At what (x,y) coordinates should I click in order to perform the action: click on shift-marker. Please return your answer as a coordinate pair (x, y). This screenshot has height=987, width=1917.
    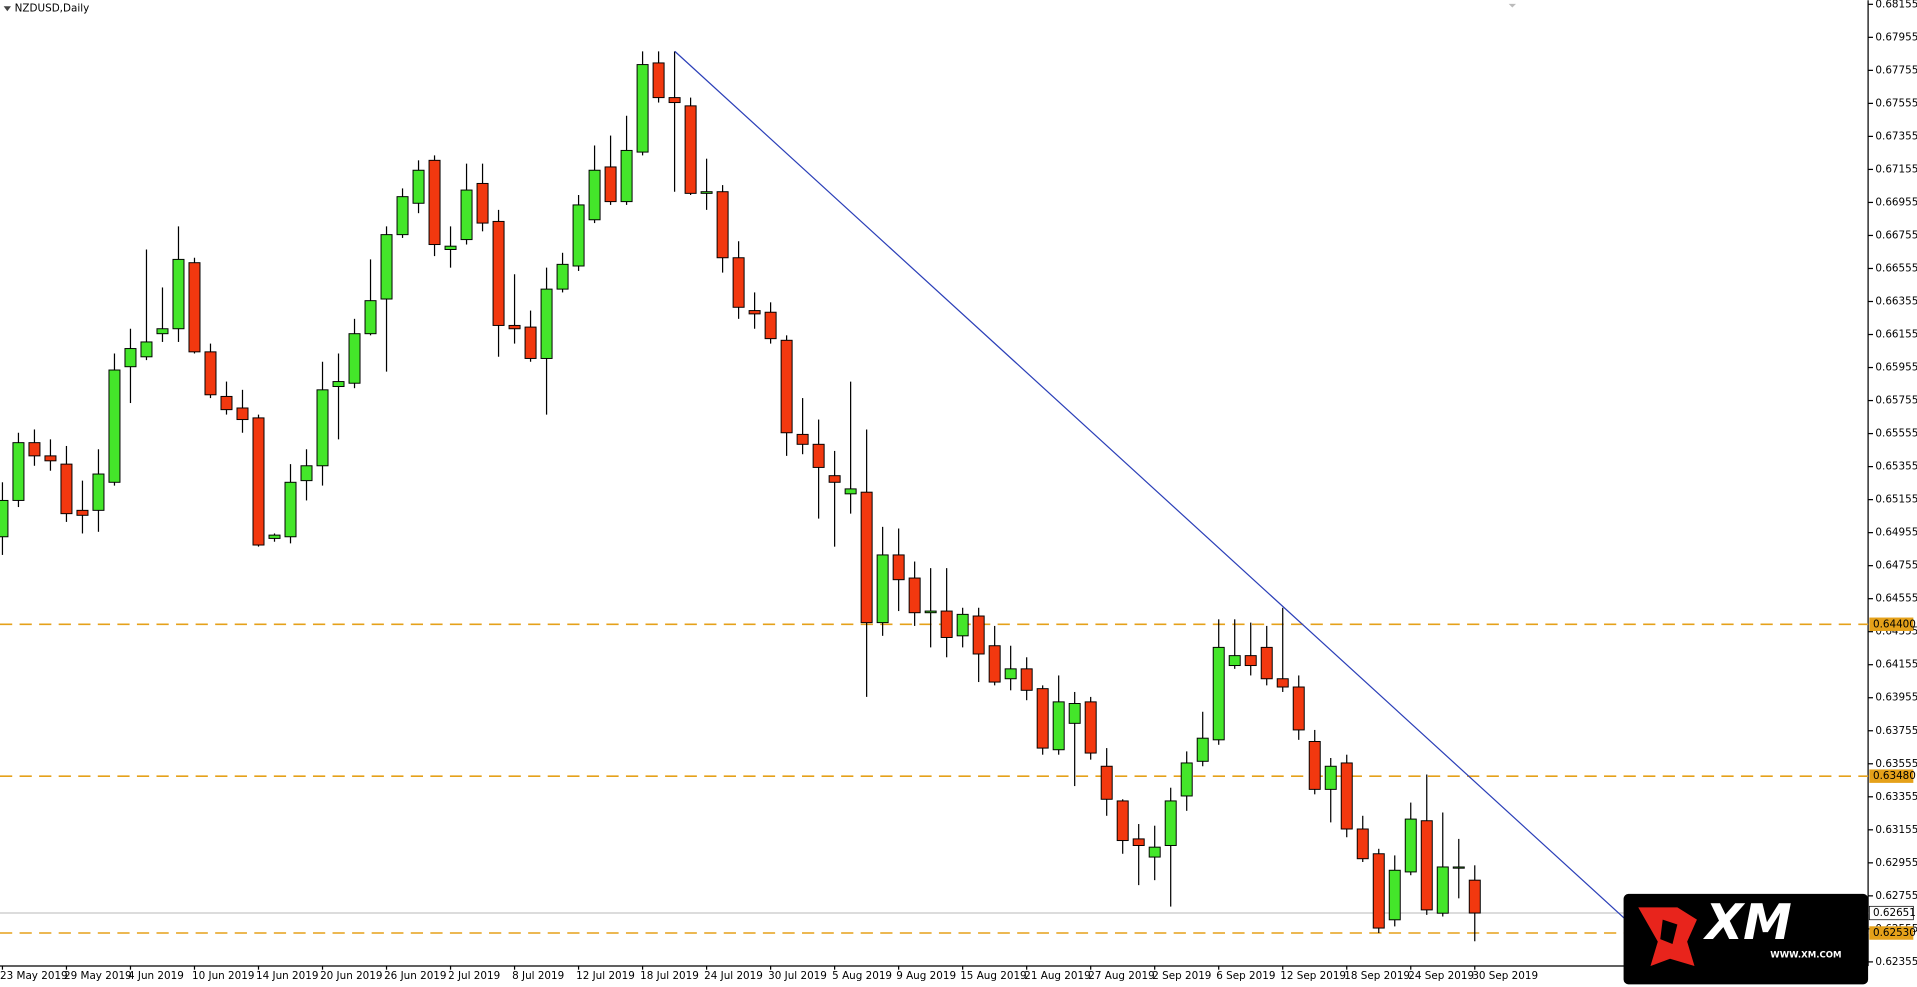
    Looking at the image, I should click on (1512, 5).